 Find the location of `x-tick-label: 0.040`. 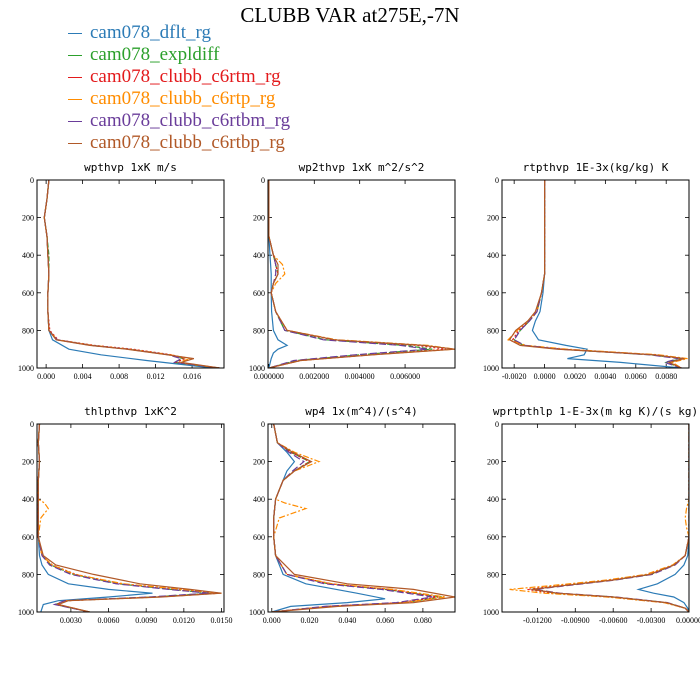

x-tick-label: 0.040 is located at coordinates (347, 620).